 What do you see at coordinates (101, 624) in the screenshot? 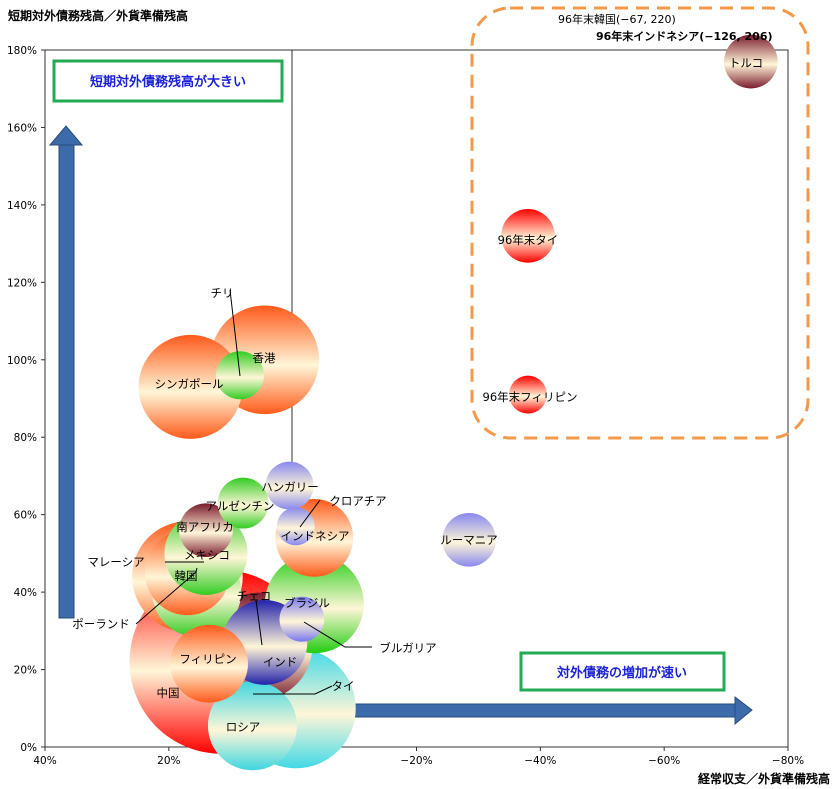
I see `bubble-label: ポーランド` at bounding box center [101, 624].